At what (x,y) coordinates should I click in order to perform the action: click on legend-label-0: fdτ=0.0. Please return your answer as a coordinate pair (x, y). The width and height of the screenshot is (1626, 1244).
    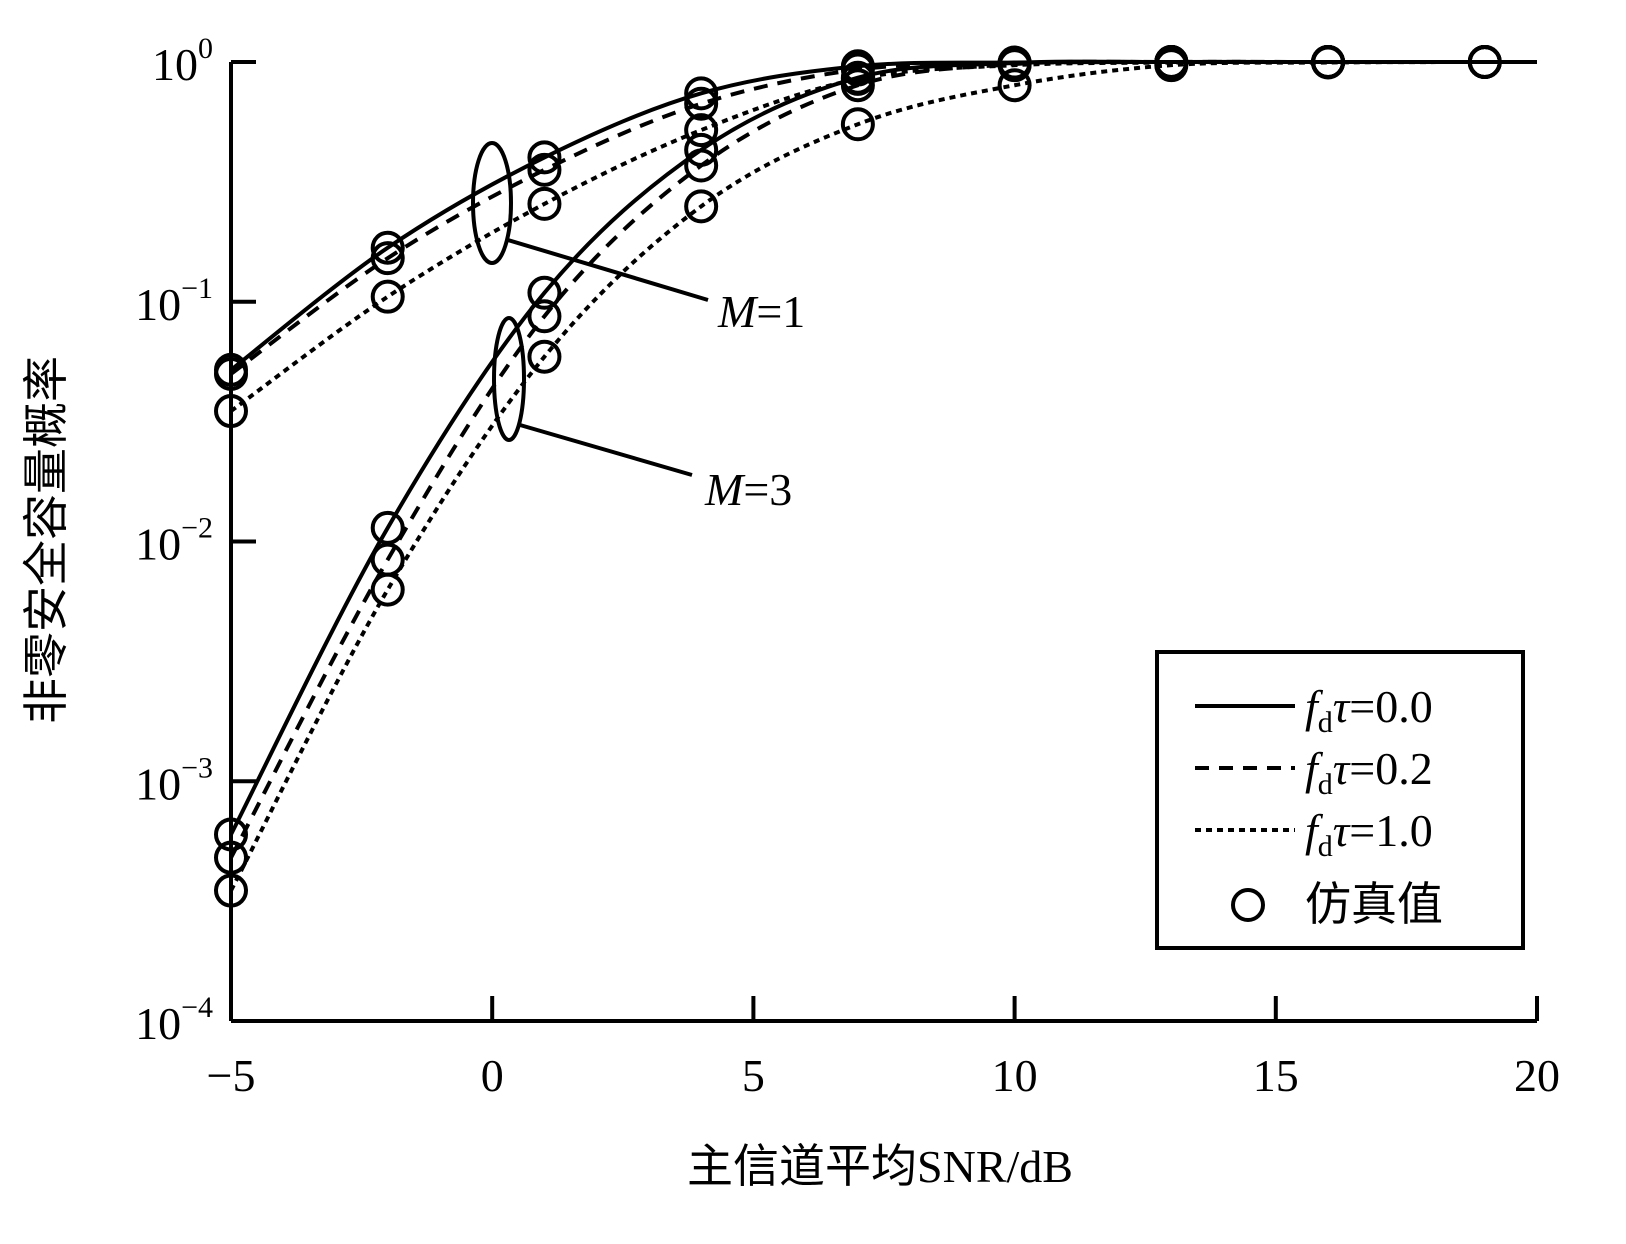
    Looking at the image, I should click on (1369, 710).